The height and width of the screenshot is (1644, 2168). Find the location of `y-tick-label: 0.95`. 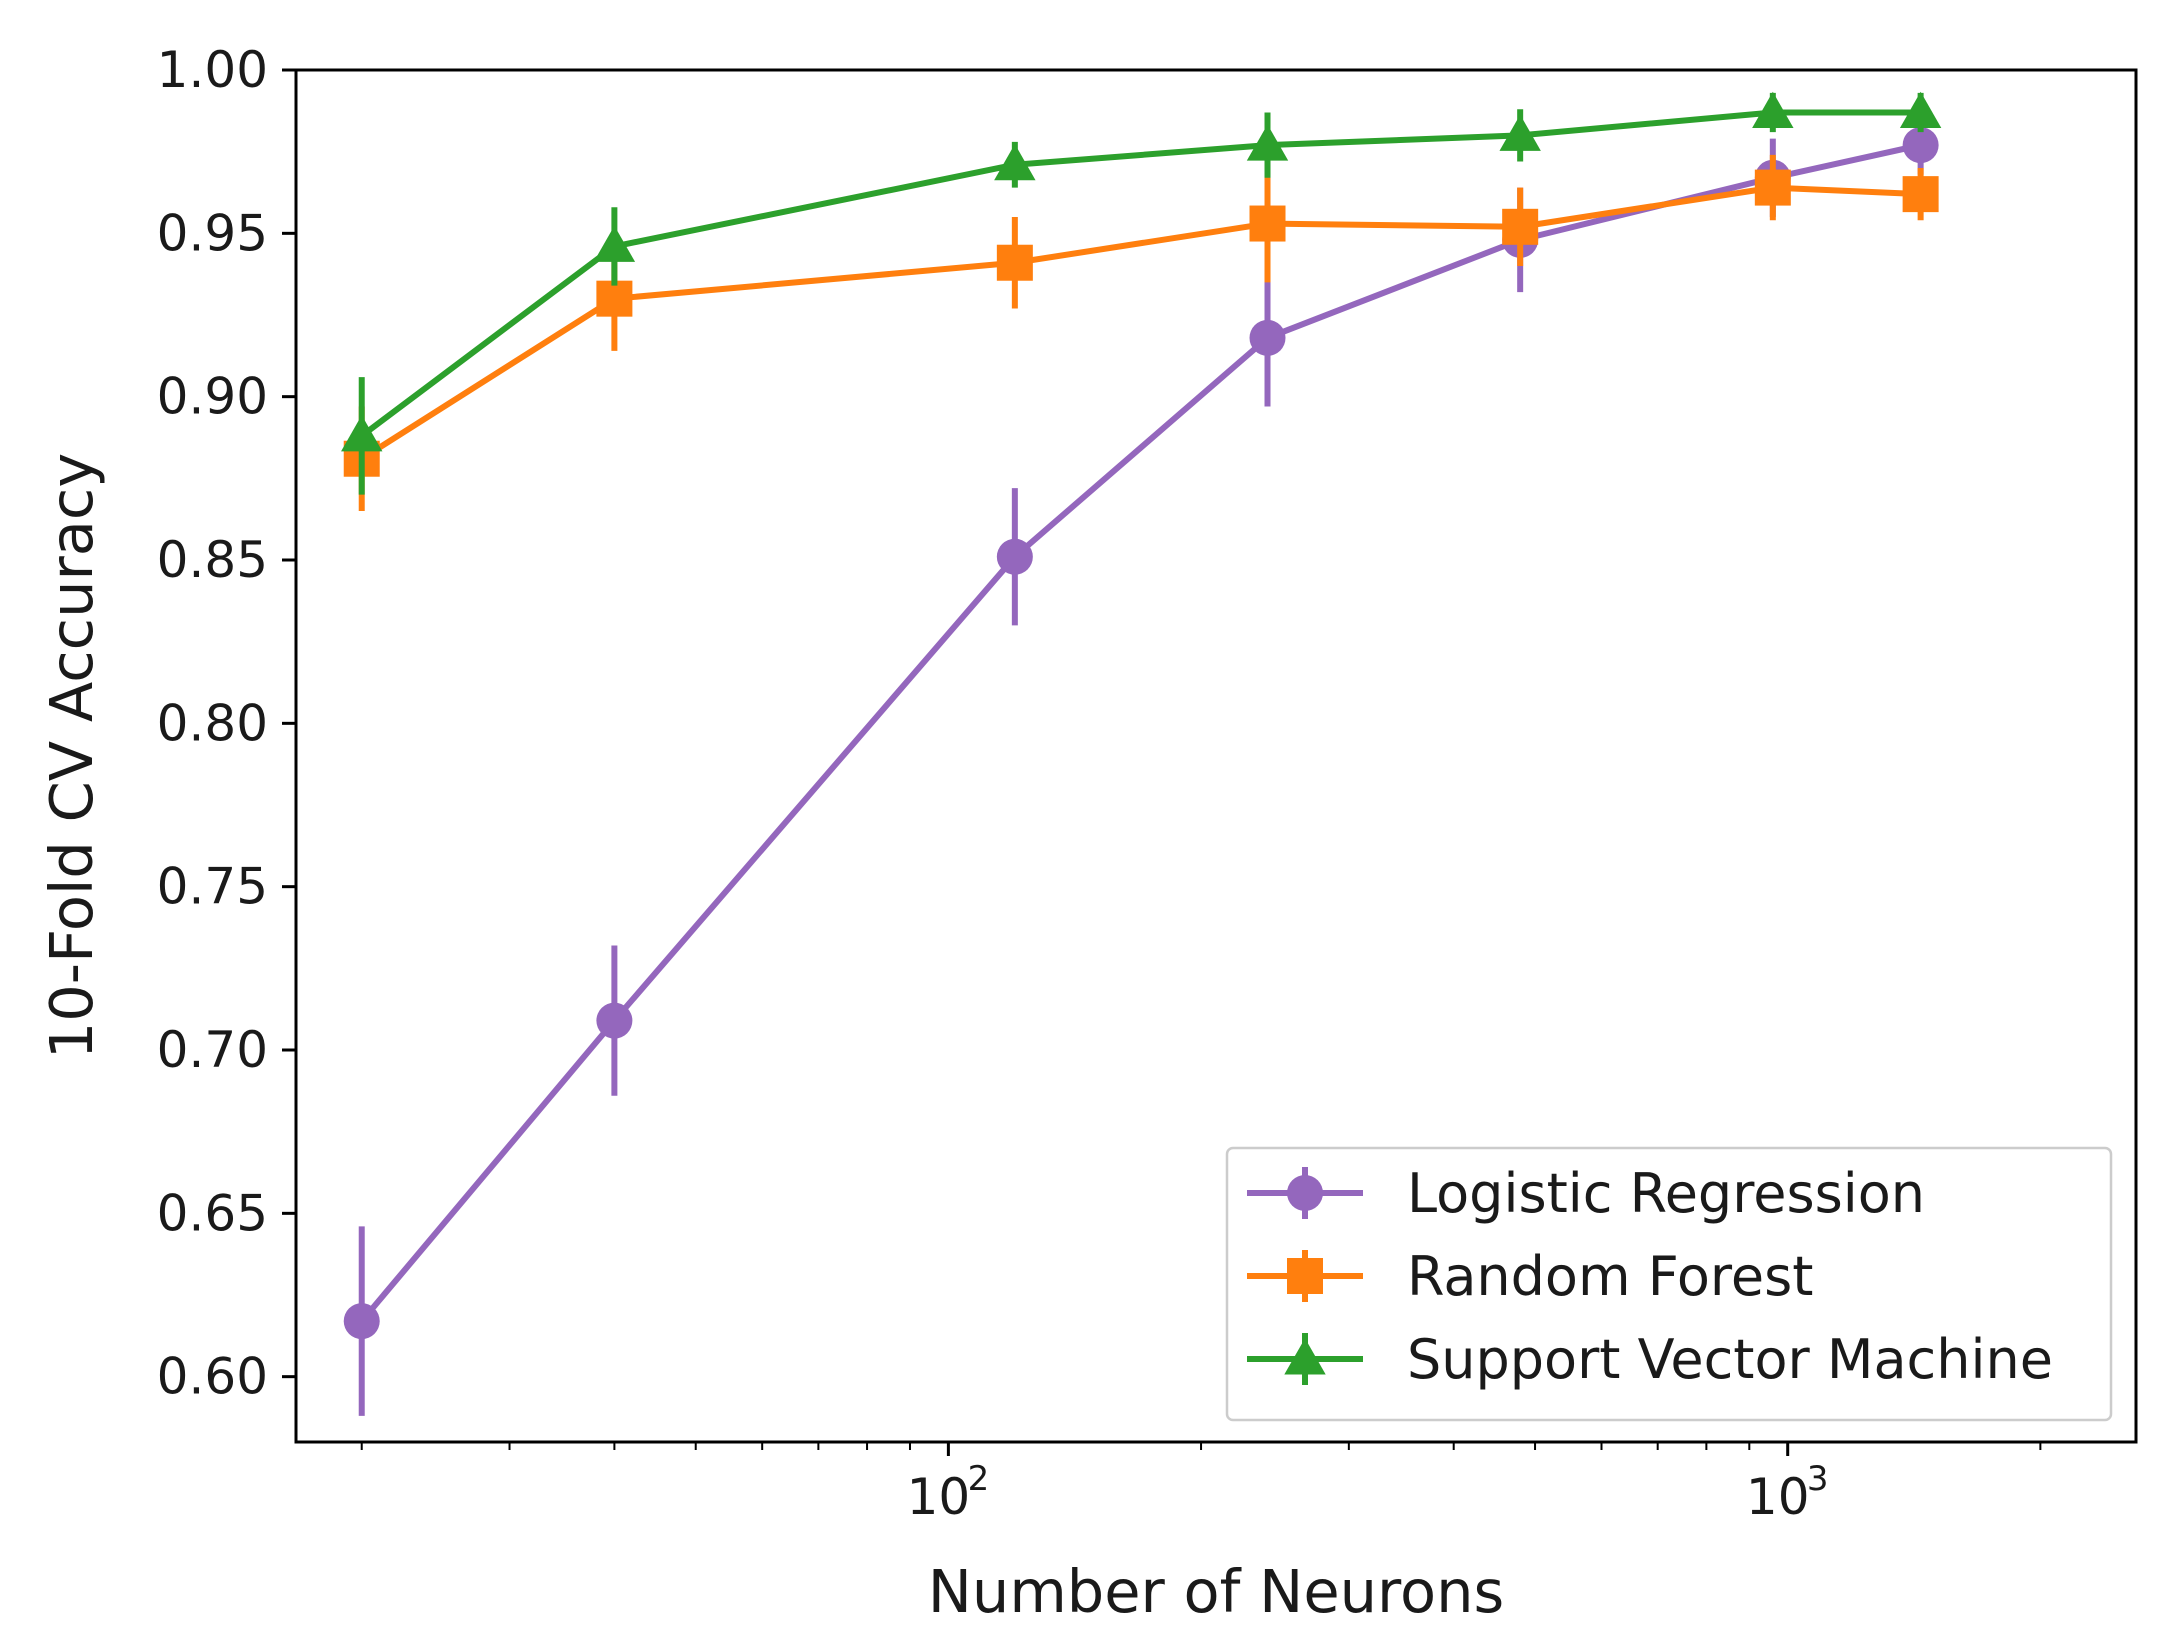

y-tick-label: 0.95 is located at coordinates (212, 233).